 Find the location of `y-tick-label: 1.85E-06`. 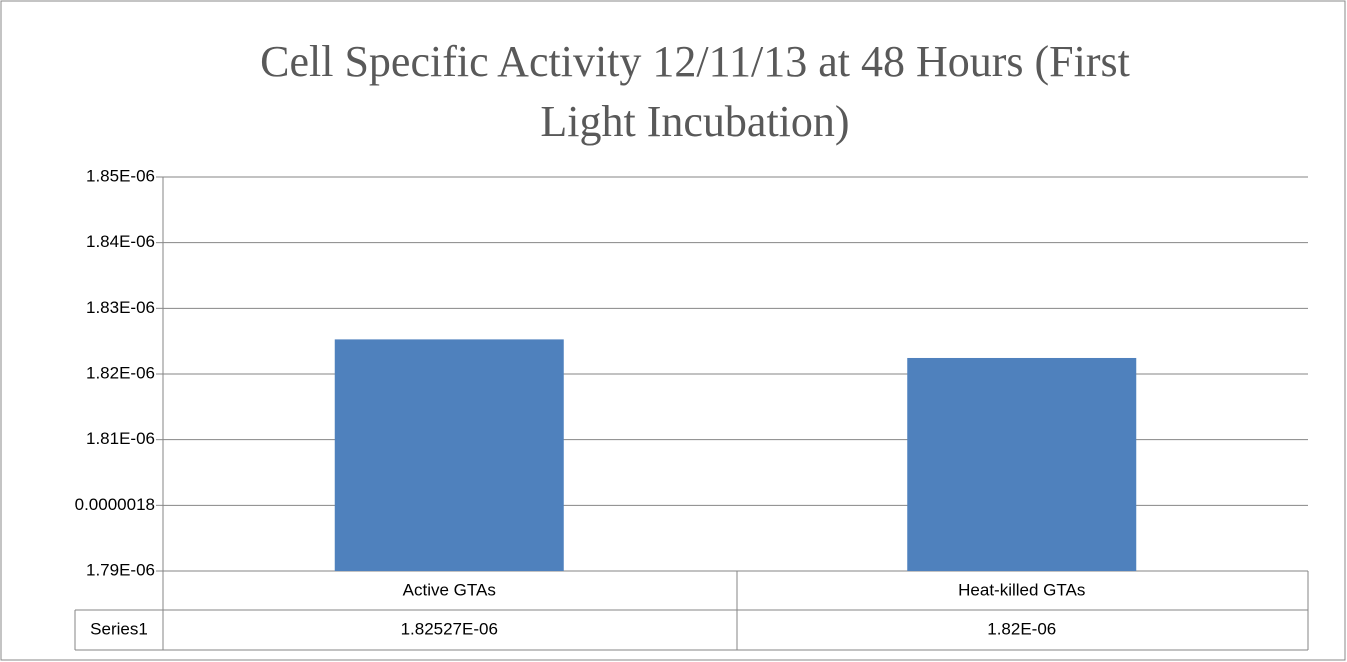

y-tick-label: 1.85E-06 is located at coordinates (120, 175).